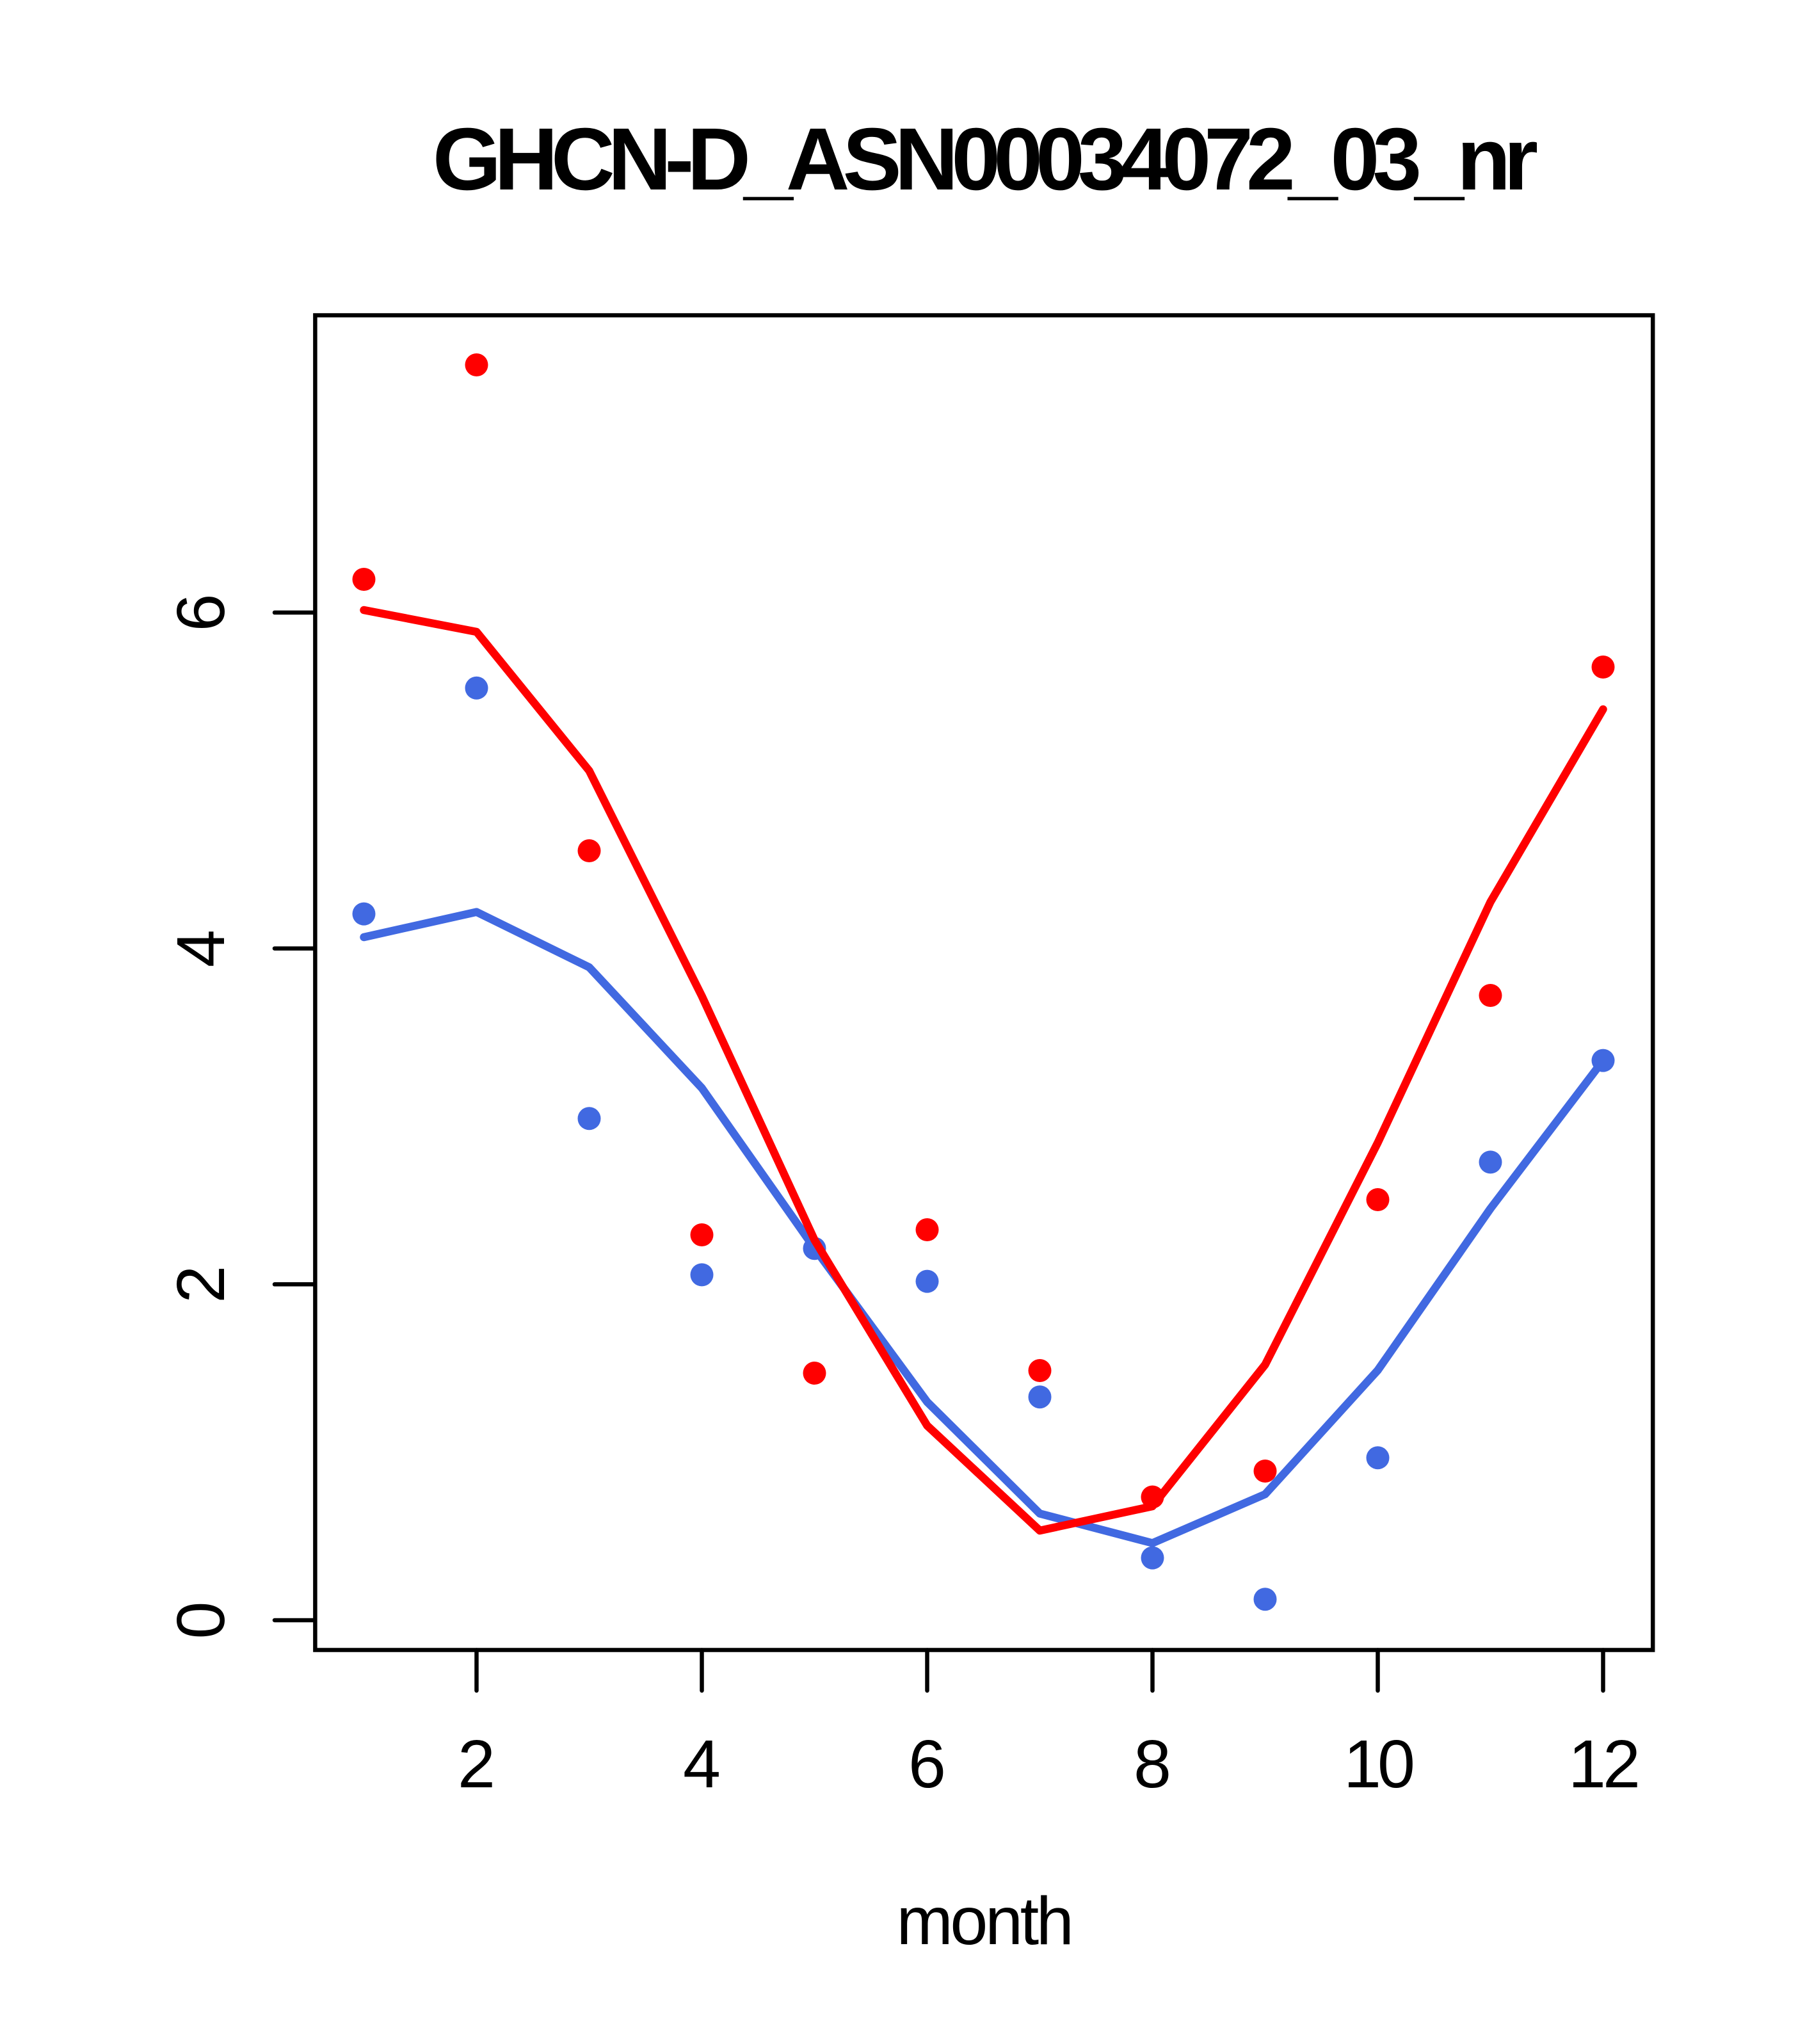 The width and height of the screenshot is (1814, 2044). What do you see at coordinates (985, 159) in the screenshot?
I see `svg-text: GHCN-D_ASN00034072_03_nr` at bounding box center [985, 159].